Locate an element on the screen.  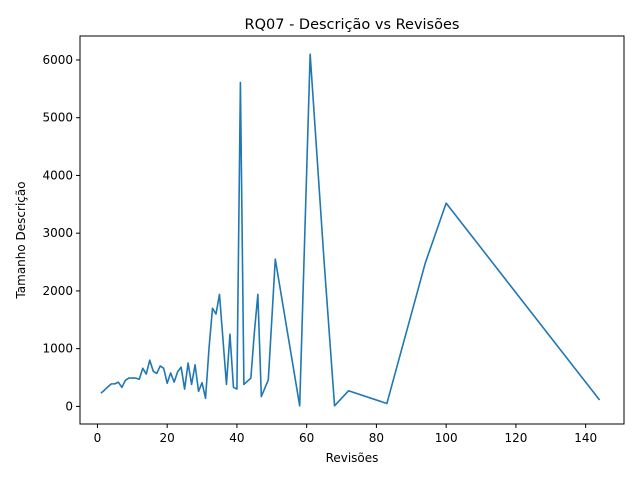
x-tick-label: 20 is located at coordinates (167, 438).